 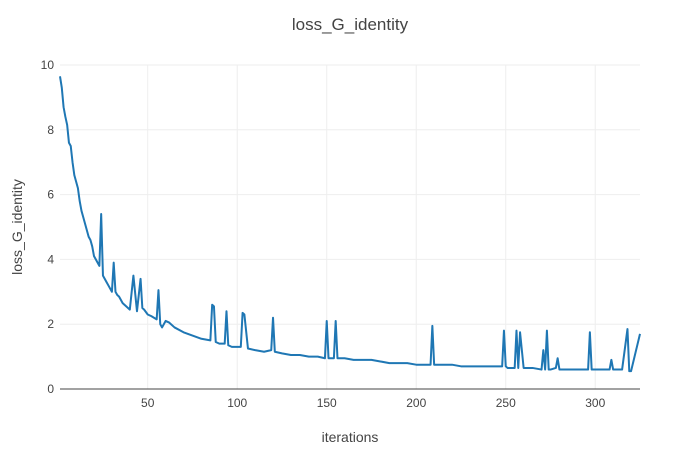 I want to click on x-tick-label: 200, so click(x=416, y=403).